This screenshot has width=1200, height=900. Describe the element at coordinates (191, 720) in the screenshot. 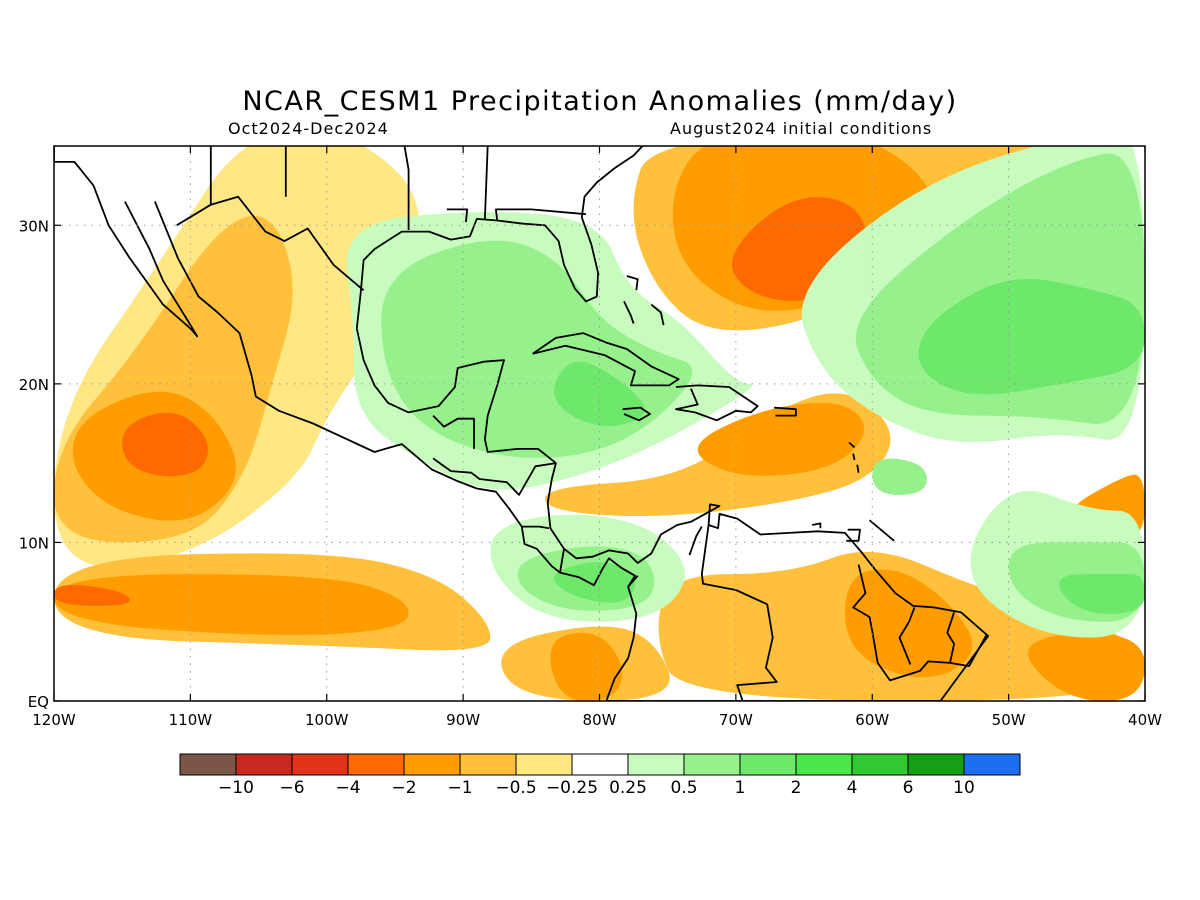

I see `lon-tick-label: 110W` at that location.